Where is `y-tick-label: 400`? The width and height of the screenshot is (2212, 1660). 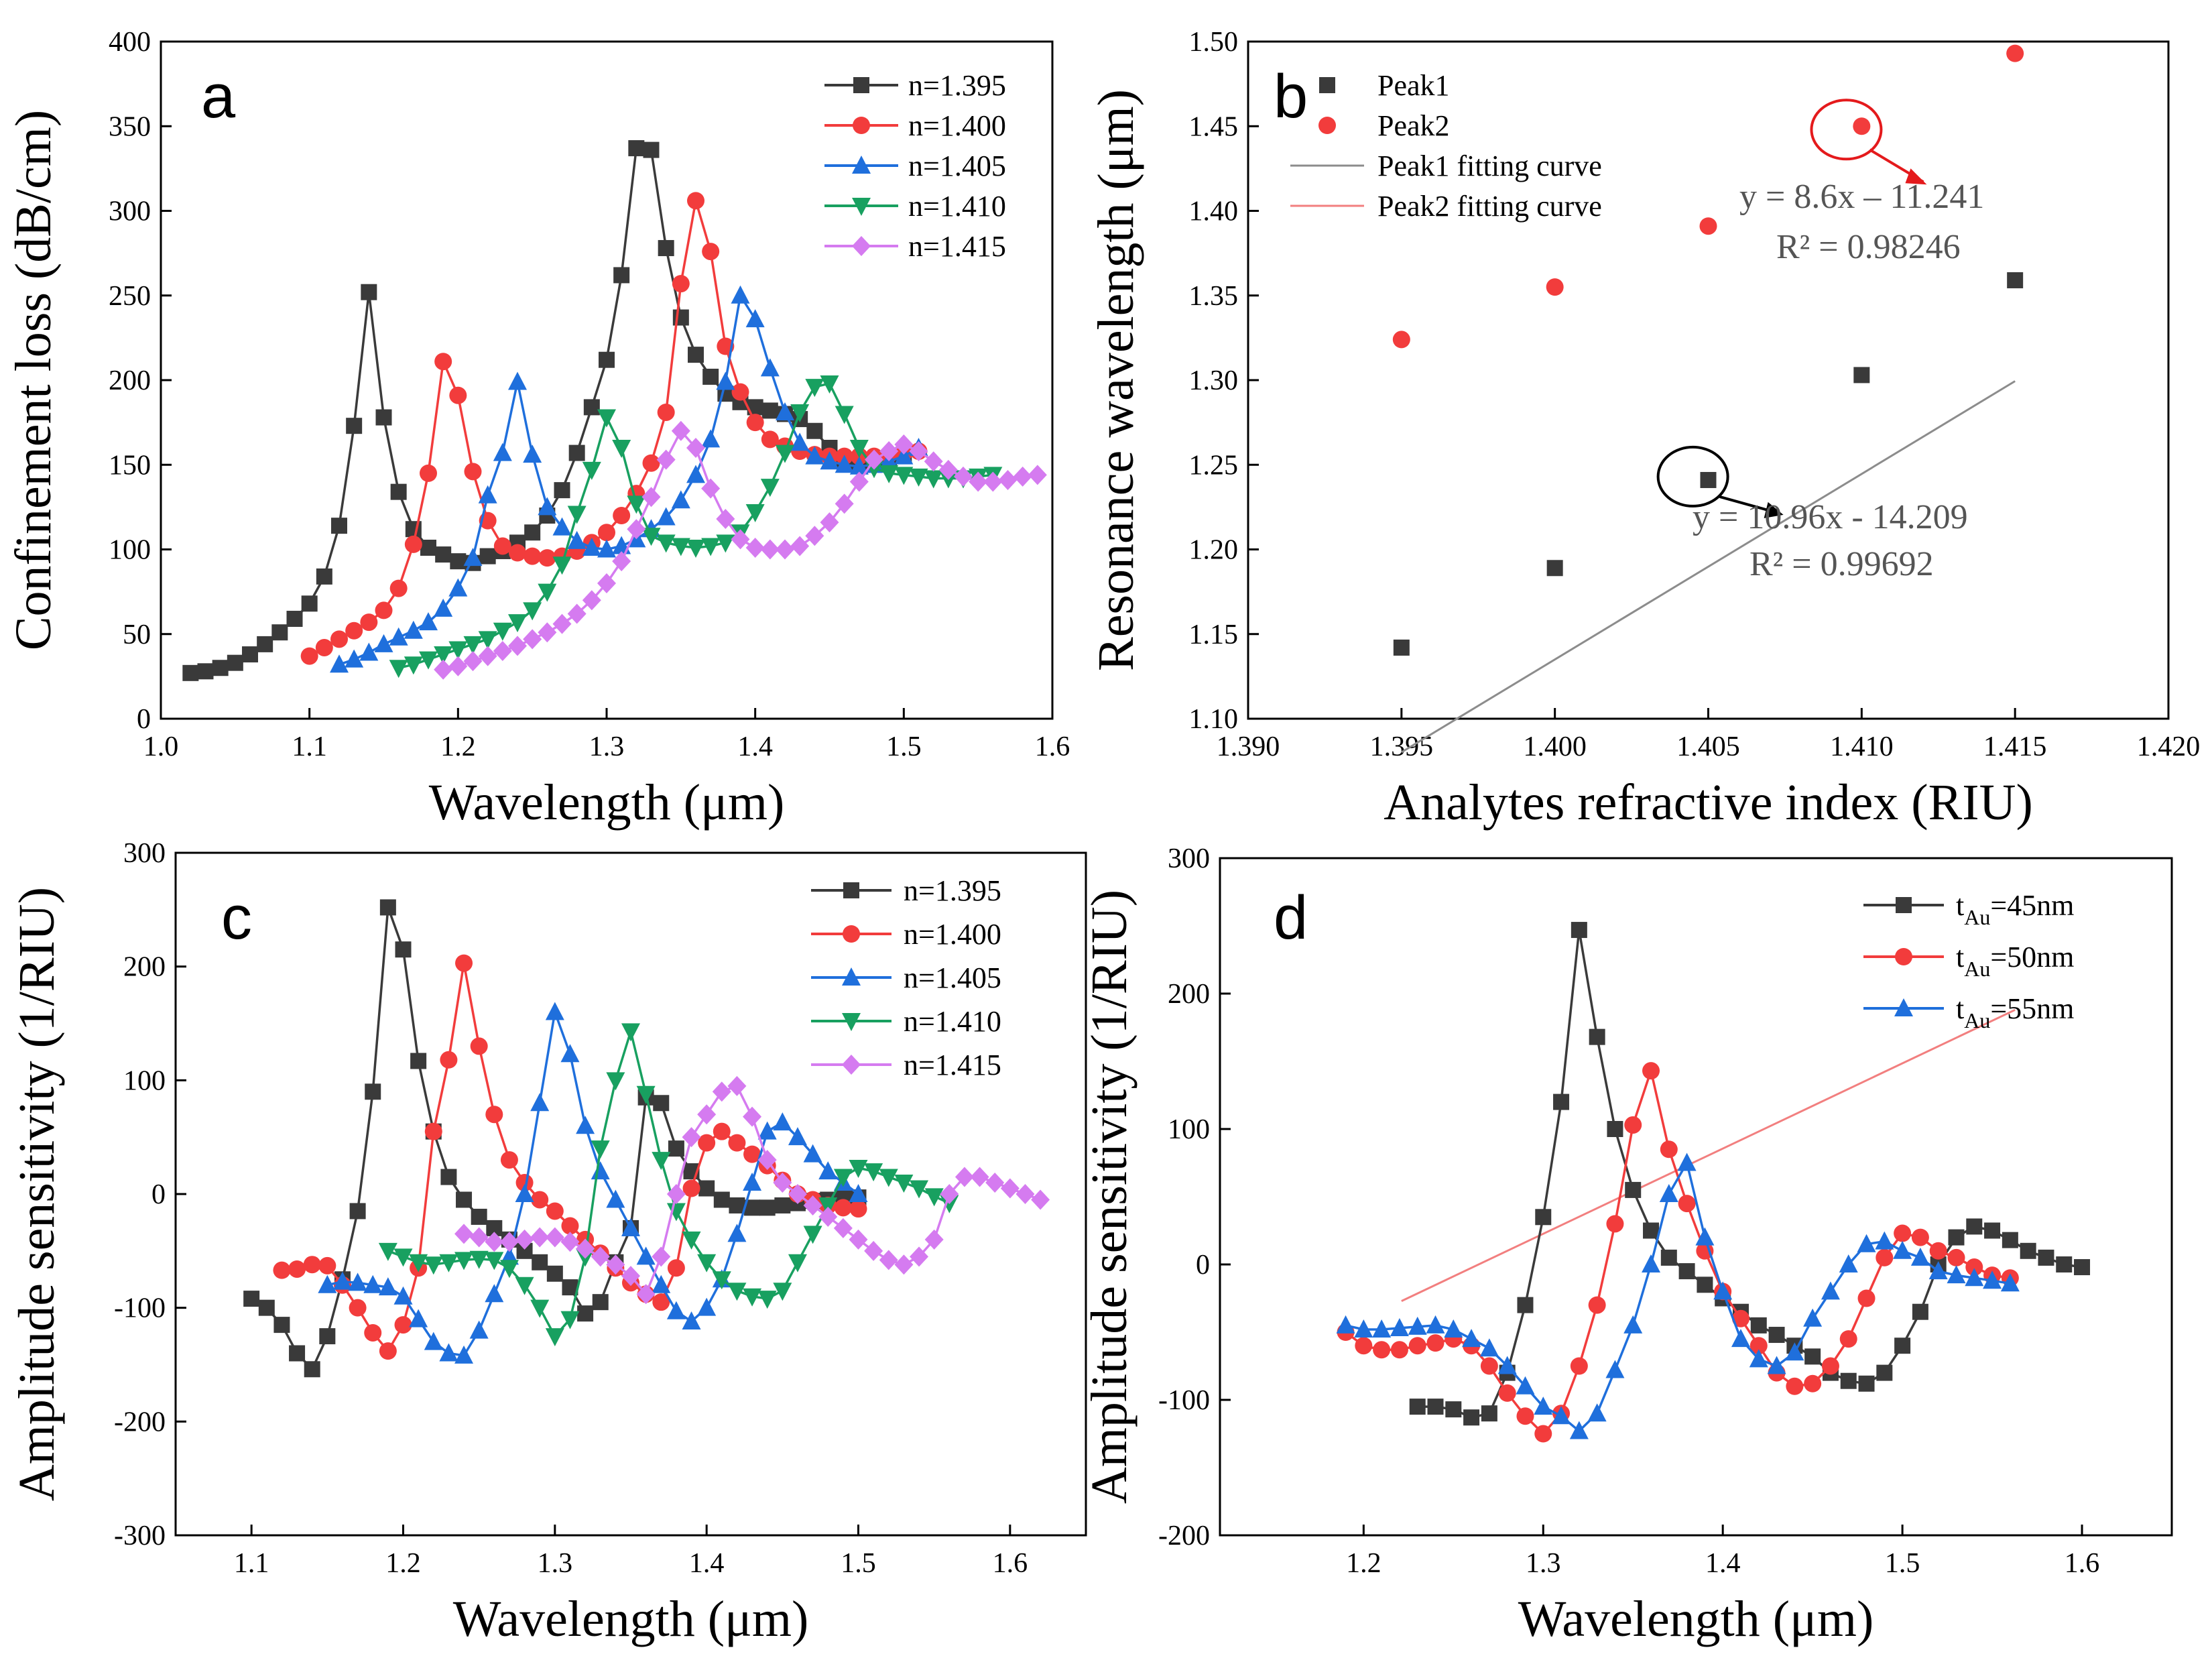 y-tick-label: 400 is located at coordinates (130, 42).